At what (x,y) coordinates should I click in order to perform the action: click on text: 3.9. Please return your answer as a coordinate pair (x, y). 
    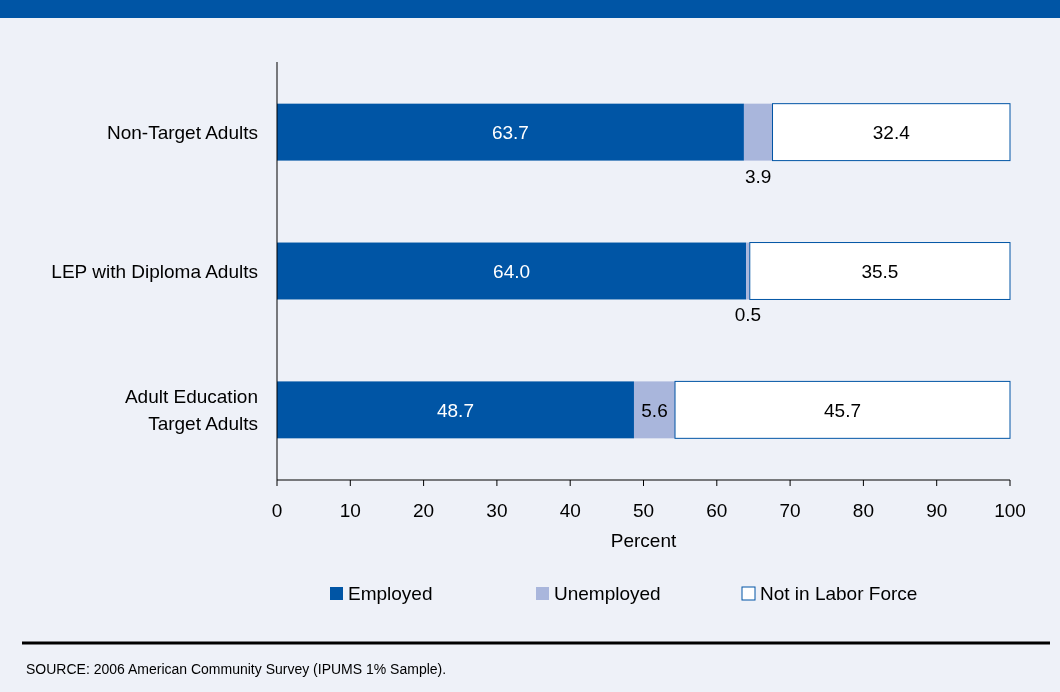
    Looking at the image, I should click on (758, 176).